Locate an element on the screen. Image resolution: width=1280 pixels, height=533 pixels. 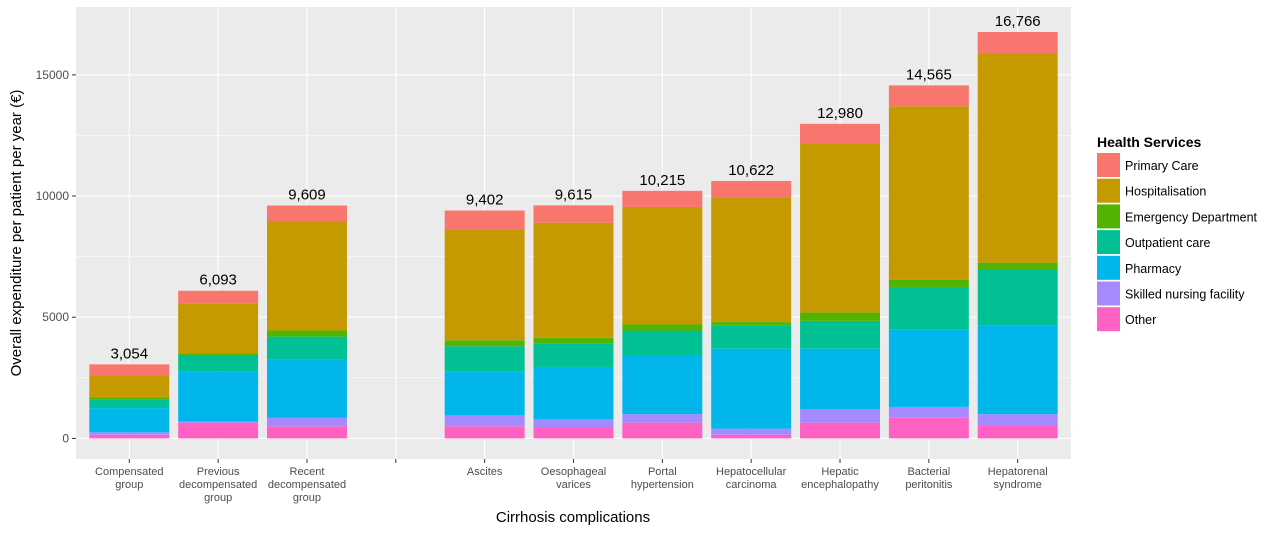
x-tick-label-line: Hepatic is located at coordinates (840, 472).